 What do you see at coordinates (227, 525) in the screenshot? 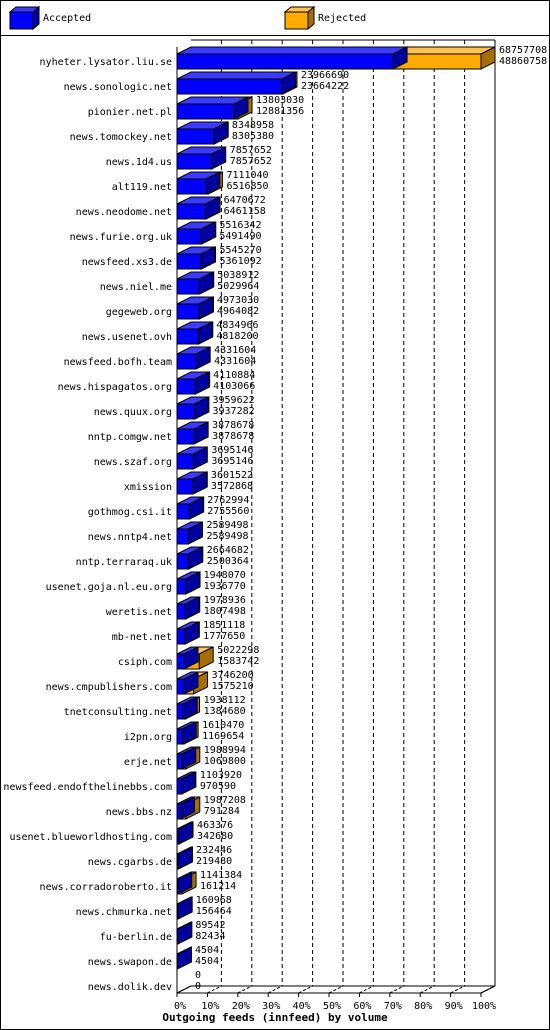
I see `value-label-offered: 2589498` at bounding box center [227, 525].